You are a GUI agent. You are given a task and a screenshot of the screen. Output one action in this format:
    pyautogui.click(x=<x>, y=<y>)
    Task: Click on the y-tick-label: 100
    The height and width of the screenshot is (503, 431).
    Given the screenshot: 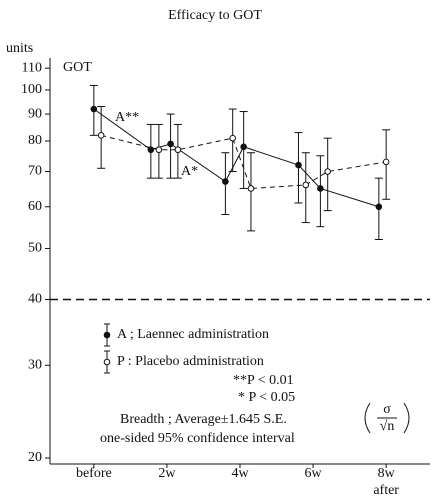 What is the action you would take?
    pyautogui.click(x=31, y=89)
    